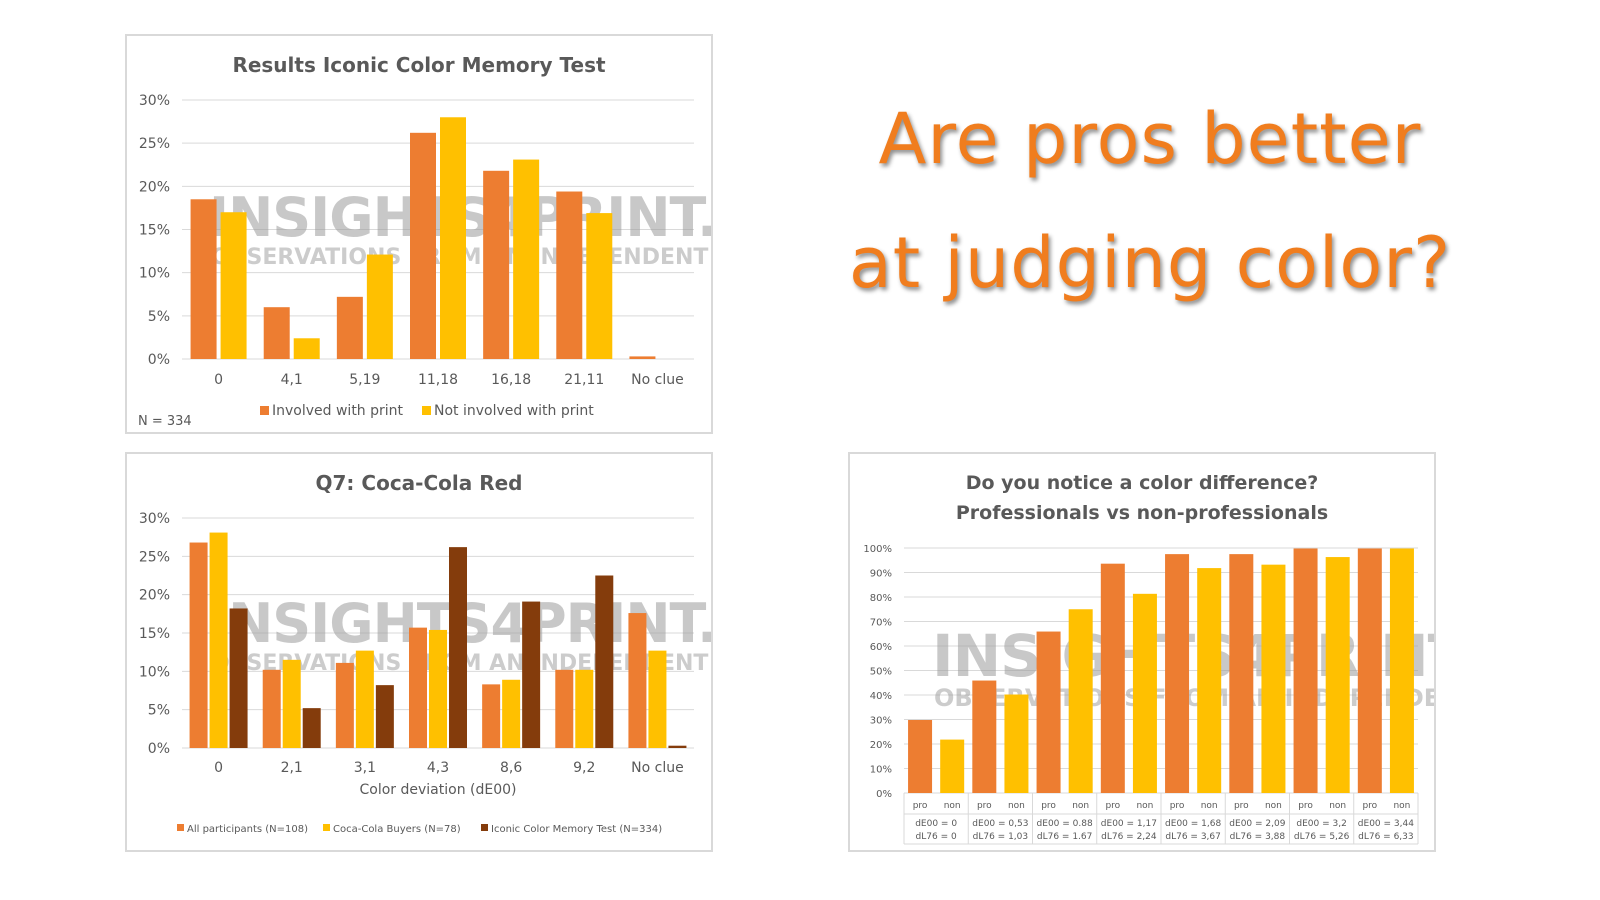 Image resolution: width=1600 pixels, height=900 pixels. Describe the element at coordinates (1129, 824) in the screenshot. I see `group-de00-label: dE00 = 1,17` at that location.